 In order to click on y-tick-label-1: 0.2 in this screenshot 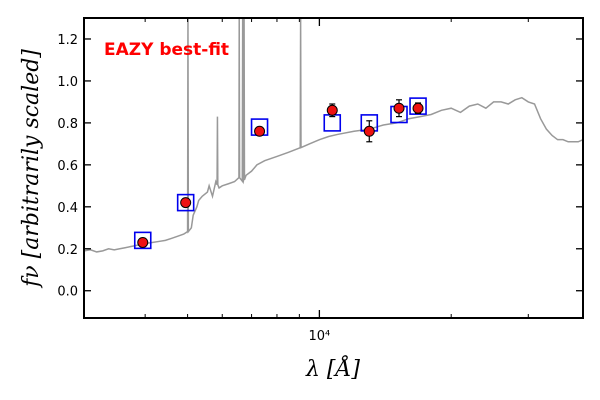, I will do `click(67, 250)`.